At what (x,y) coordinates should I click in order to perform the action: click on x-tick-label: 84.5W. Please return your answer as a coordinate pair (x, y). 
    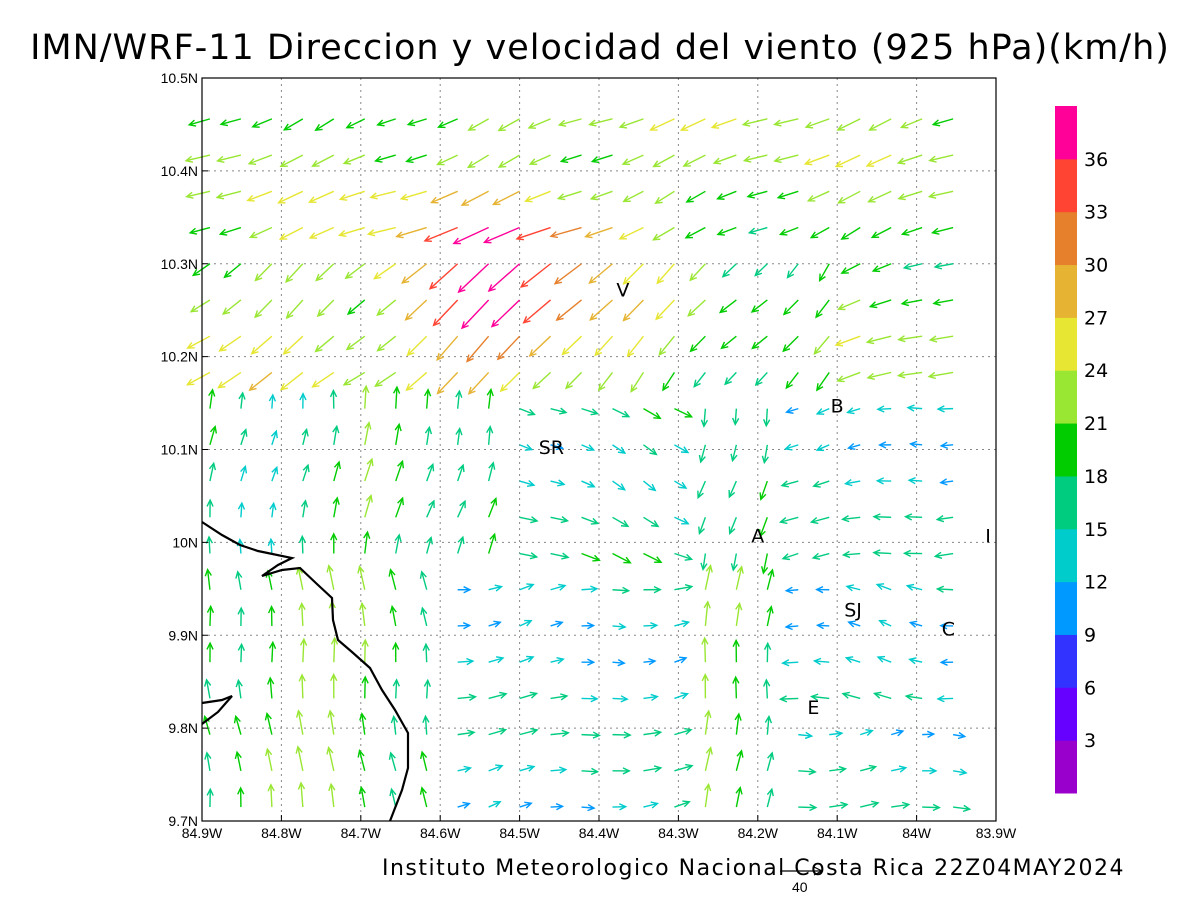
    Looking at the image, I should click on (519, 833).